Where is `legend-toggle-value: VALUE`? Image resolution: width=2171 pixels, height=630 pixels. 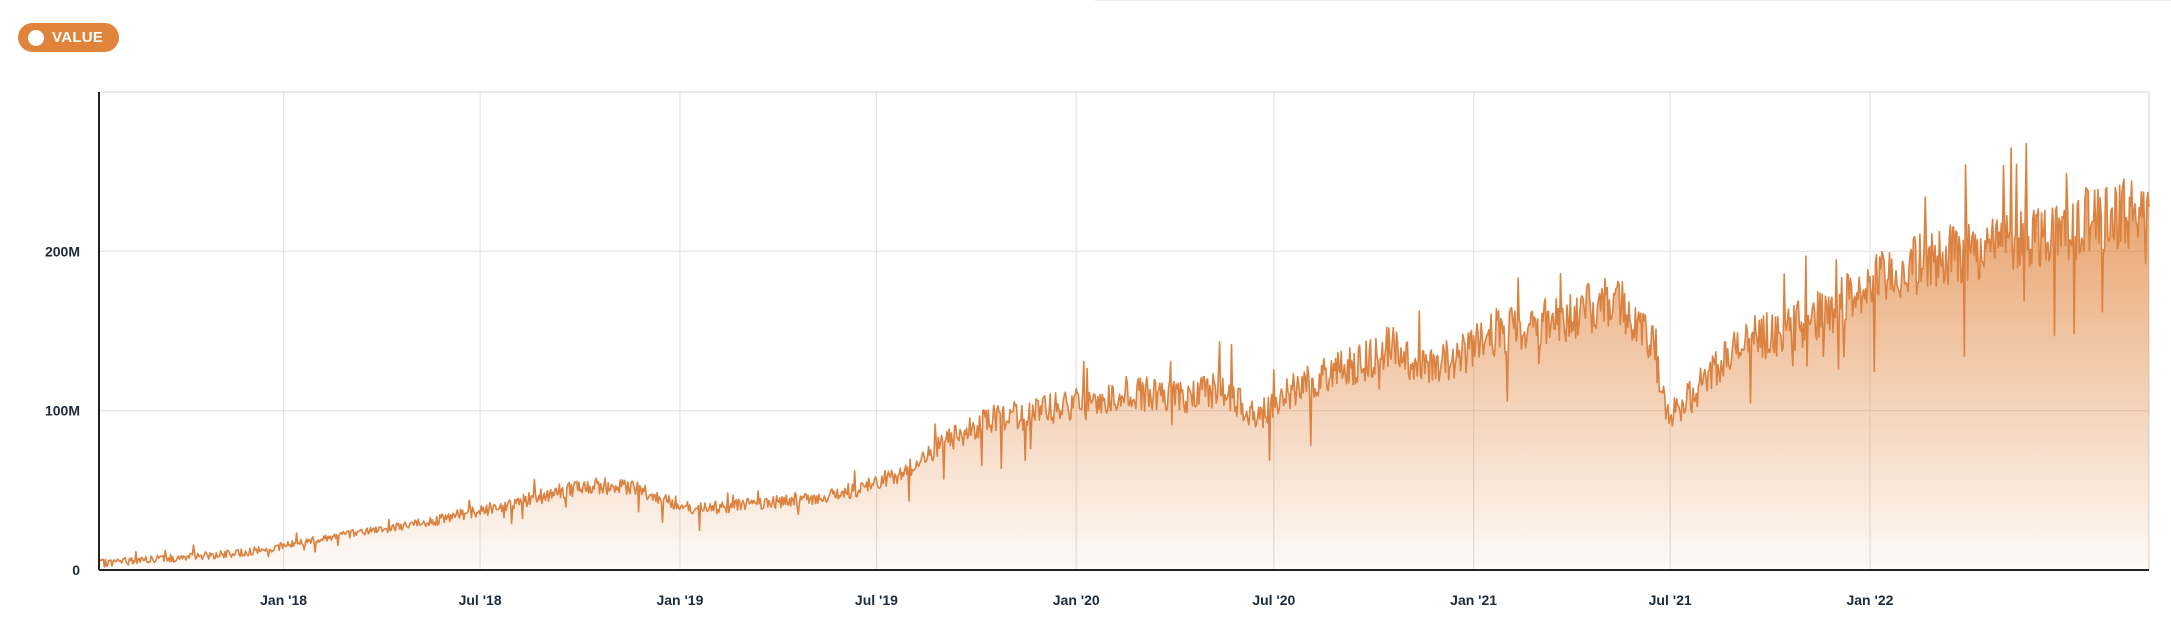 legend-toggle-value: VALUE is located at coordinates (69, 37).